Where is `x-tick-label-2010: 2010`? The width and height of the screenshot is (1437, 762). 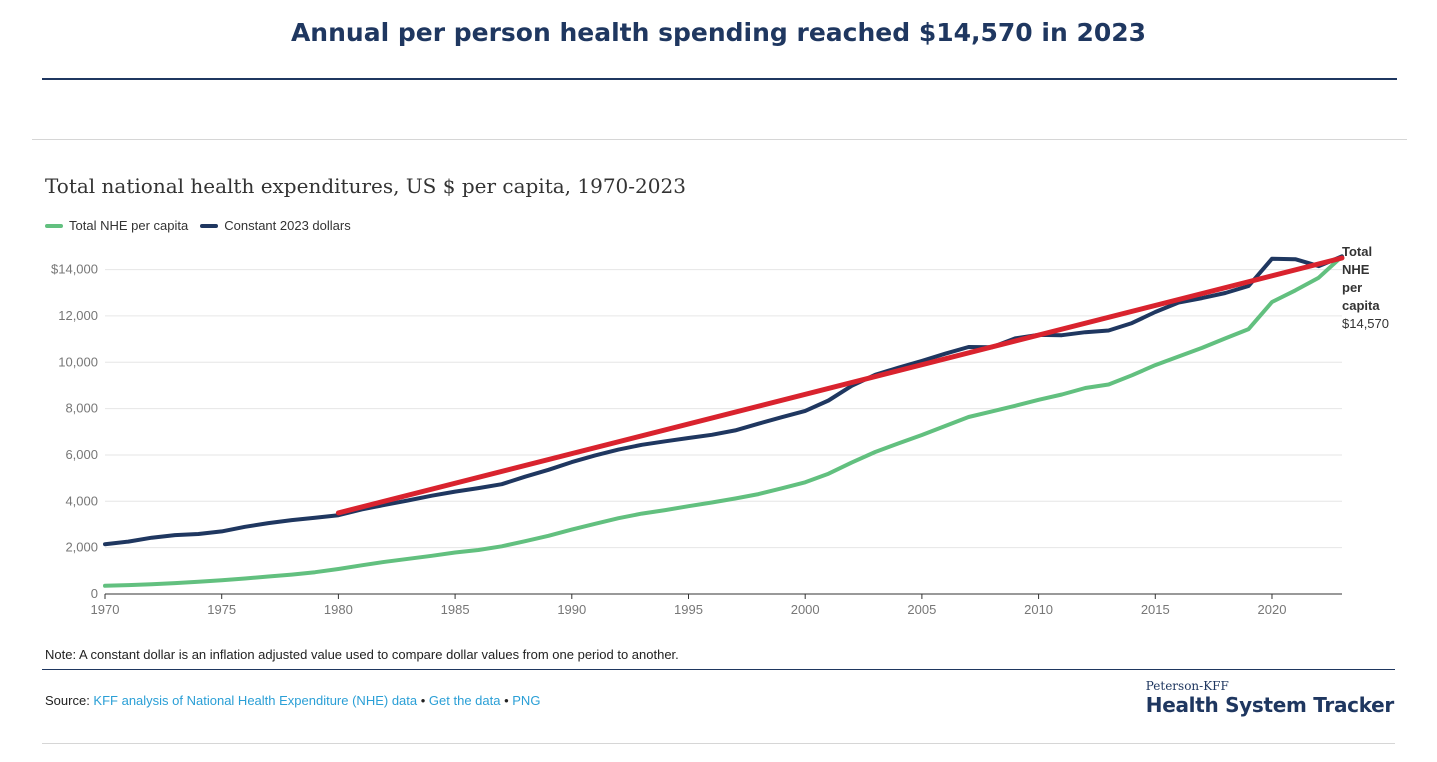 x-tick-label-2010: 2010 is located at coordinates (1038, 609).